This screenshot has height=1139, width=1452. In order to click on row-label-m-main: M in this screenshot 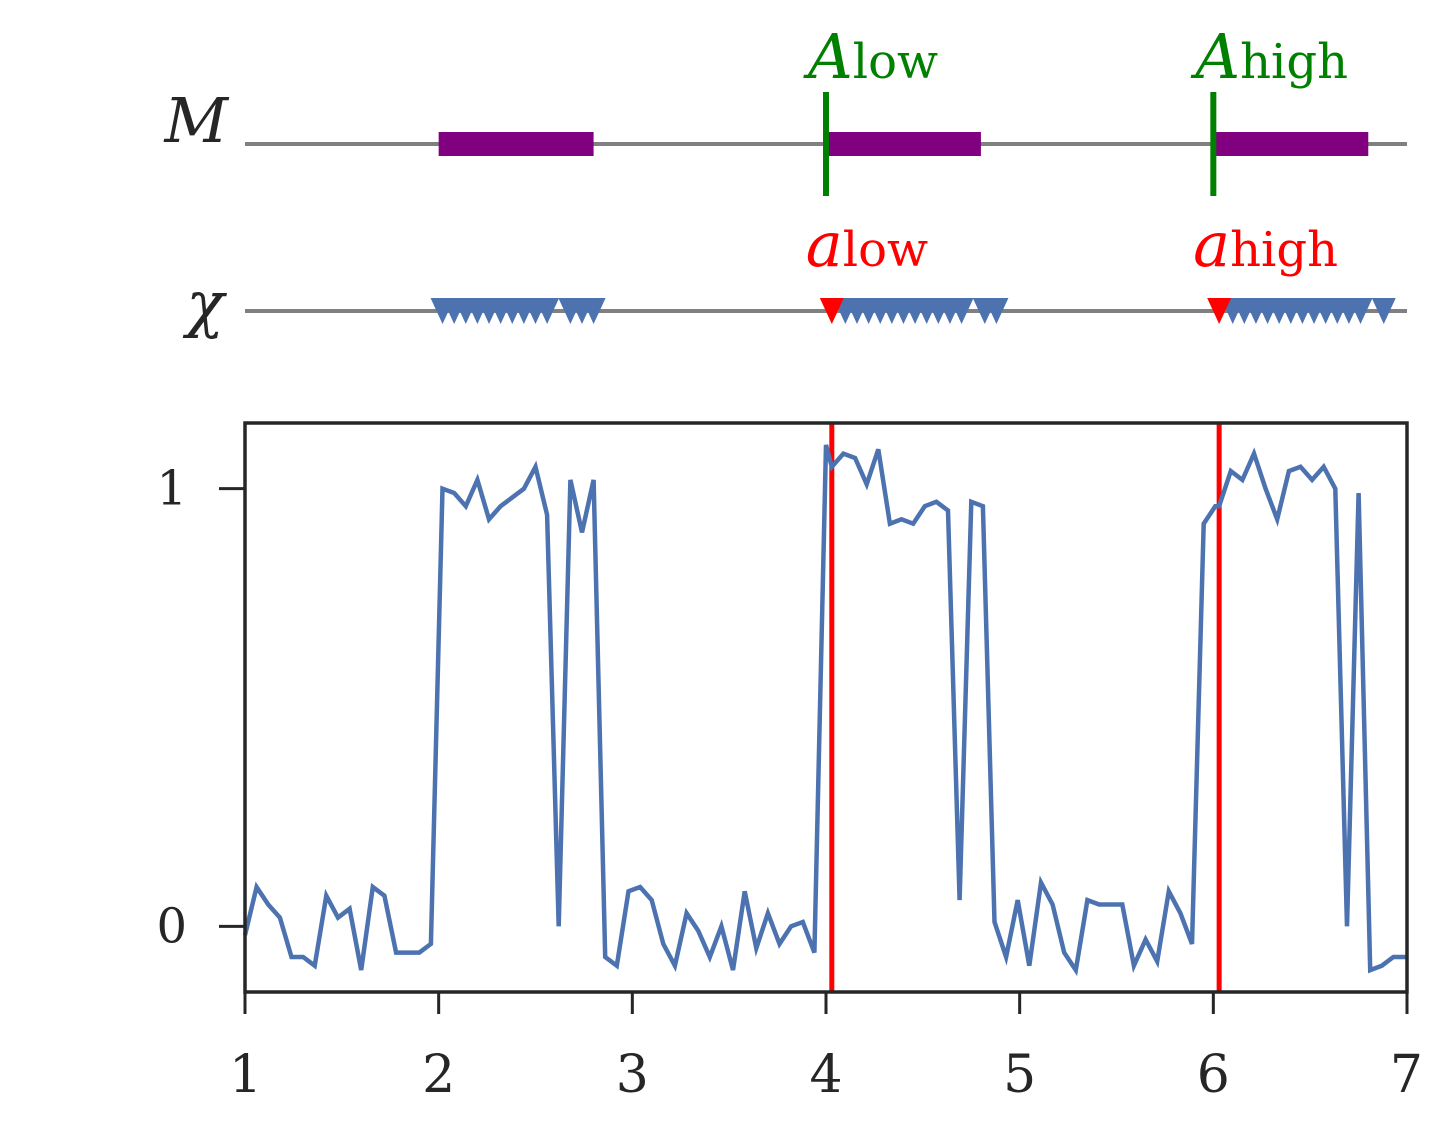, I will do `click(197, 120)`.